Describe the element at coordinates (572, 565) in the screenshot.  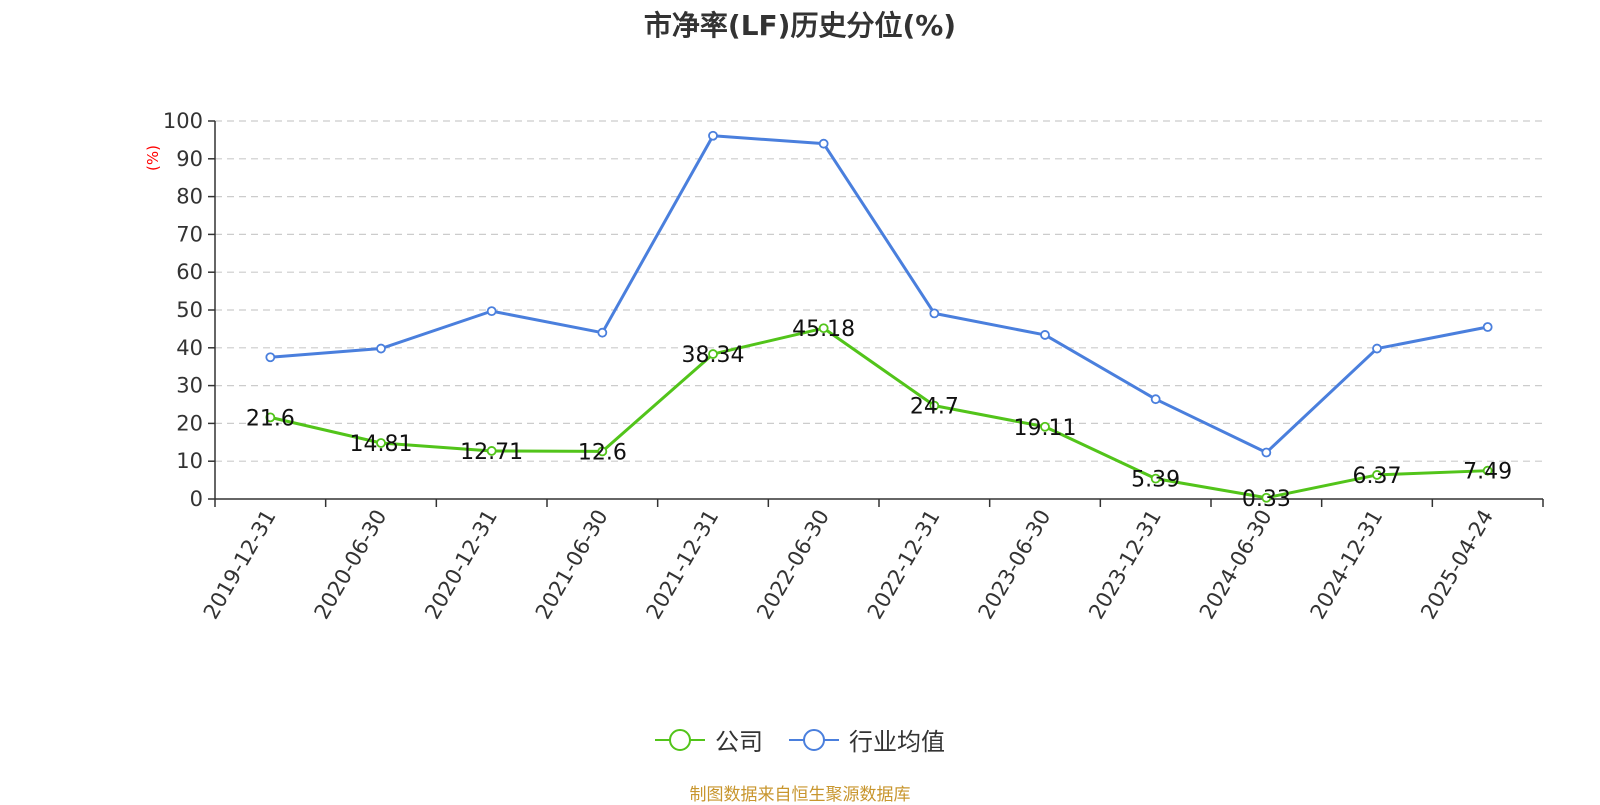
I see `x-tick-label: 2021-06-30` at that location.